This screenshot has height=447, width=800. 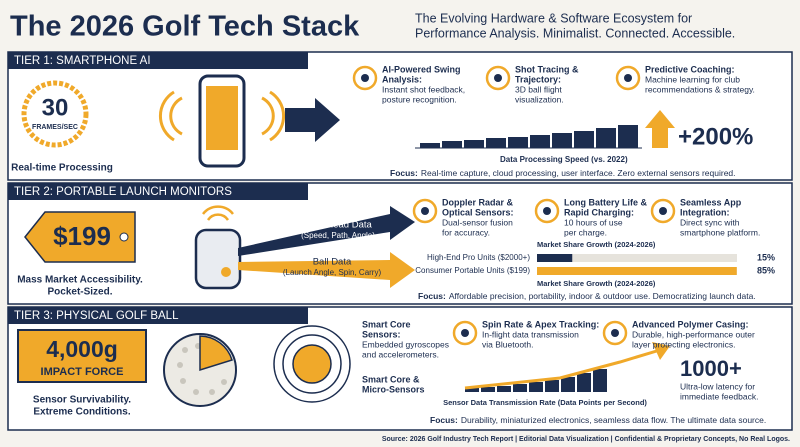 I want to click on stat-caption: Real-time Processing, so click(x=62, y=168).